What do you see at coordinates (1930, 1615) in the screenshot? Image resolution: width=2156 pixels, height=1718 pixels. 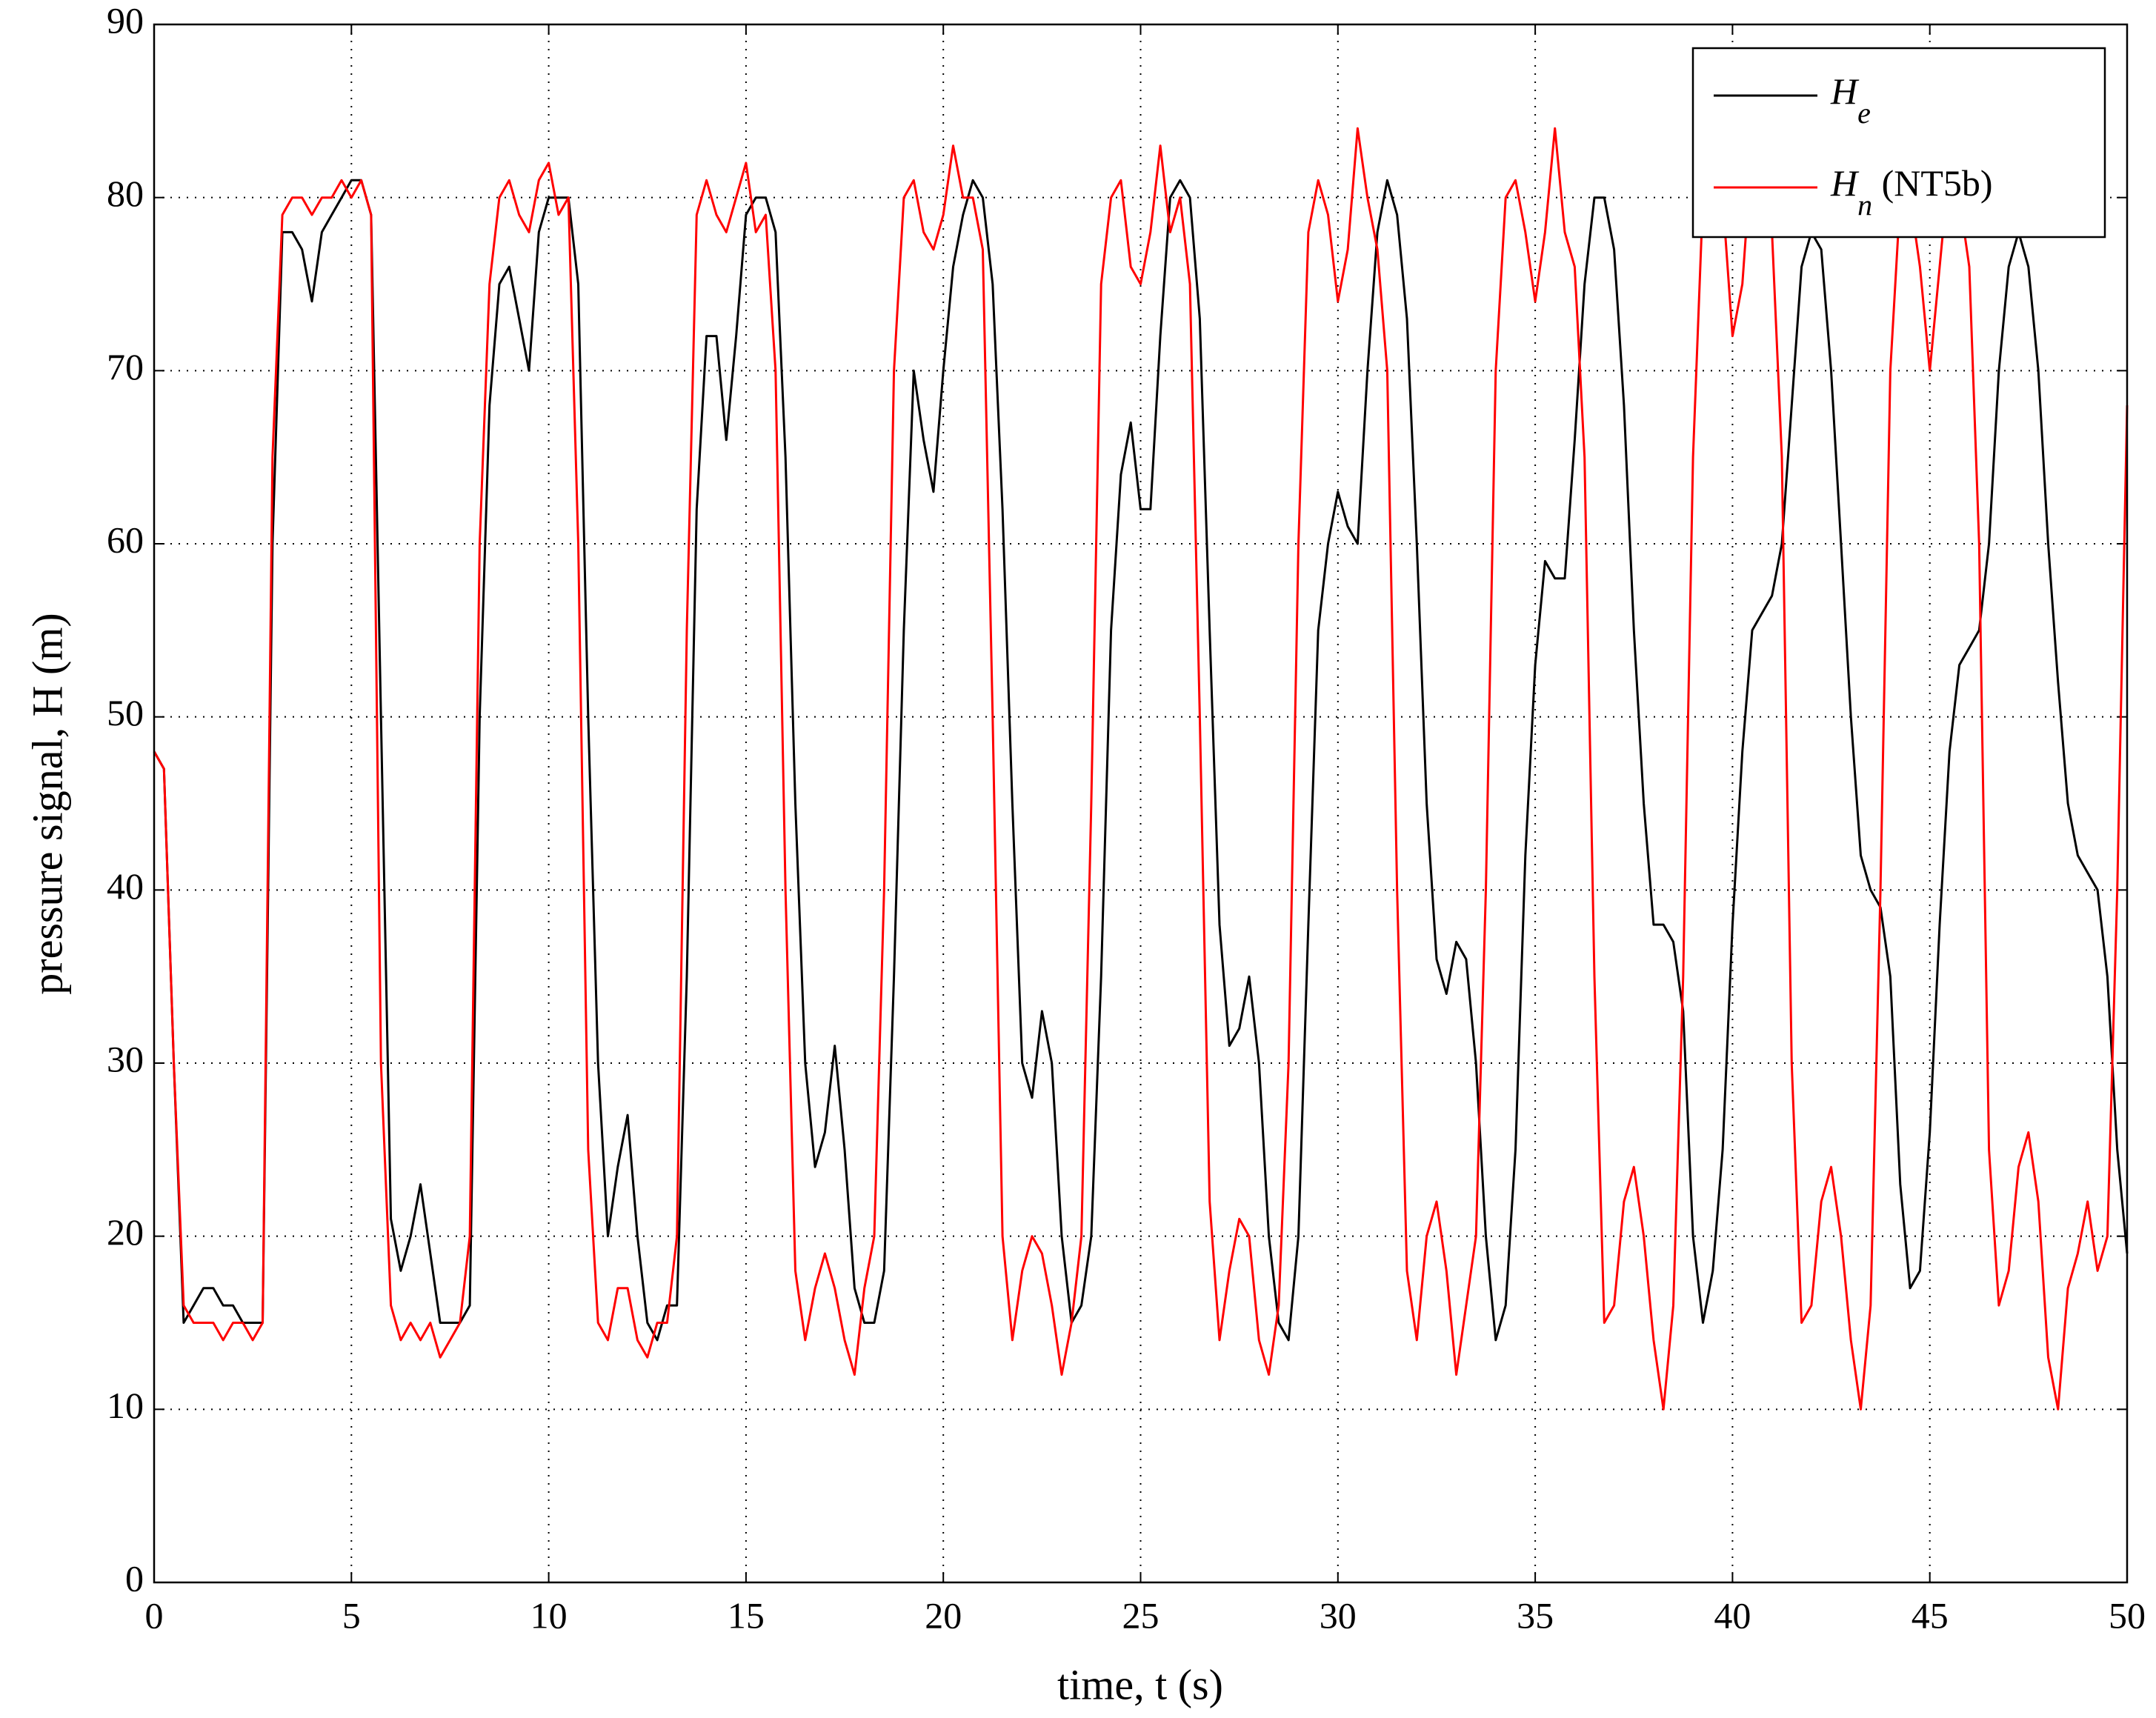 I see `x-tick-label: 45` at bounding box center [1930, 1615].